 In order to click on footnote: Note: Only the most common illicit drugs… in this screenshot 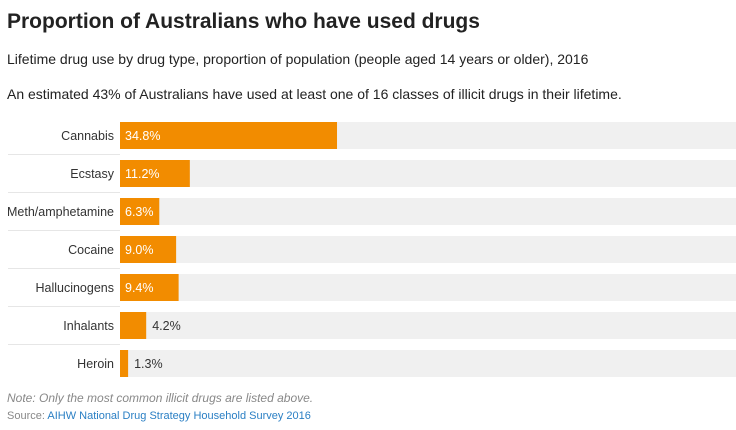, I will do `click(160, 398)`.